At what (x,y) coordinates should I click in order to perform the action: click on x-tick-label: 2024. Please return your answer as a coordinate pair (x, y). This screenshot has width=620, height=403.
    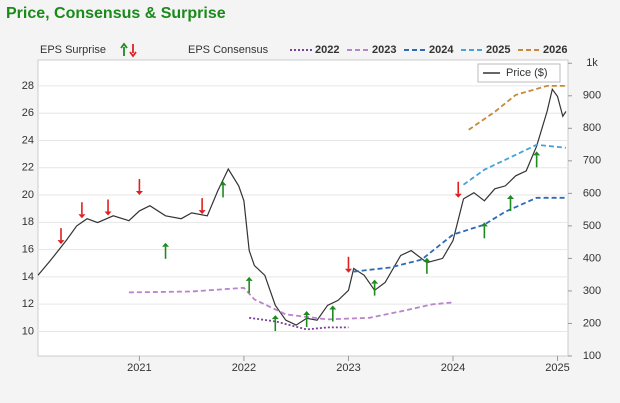
    Looking at the image, I should click on (453, 368).